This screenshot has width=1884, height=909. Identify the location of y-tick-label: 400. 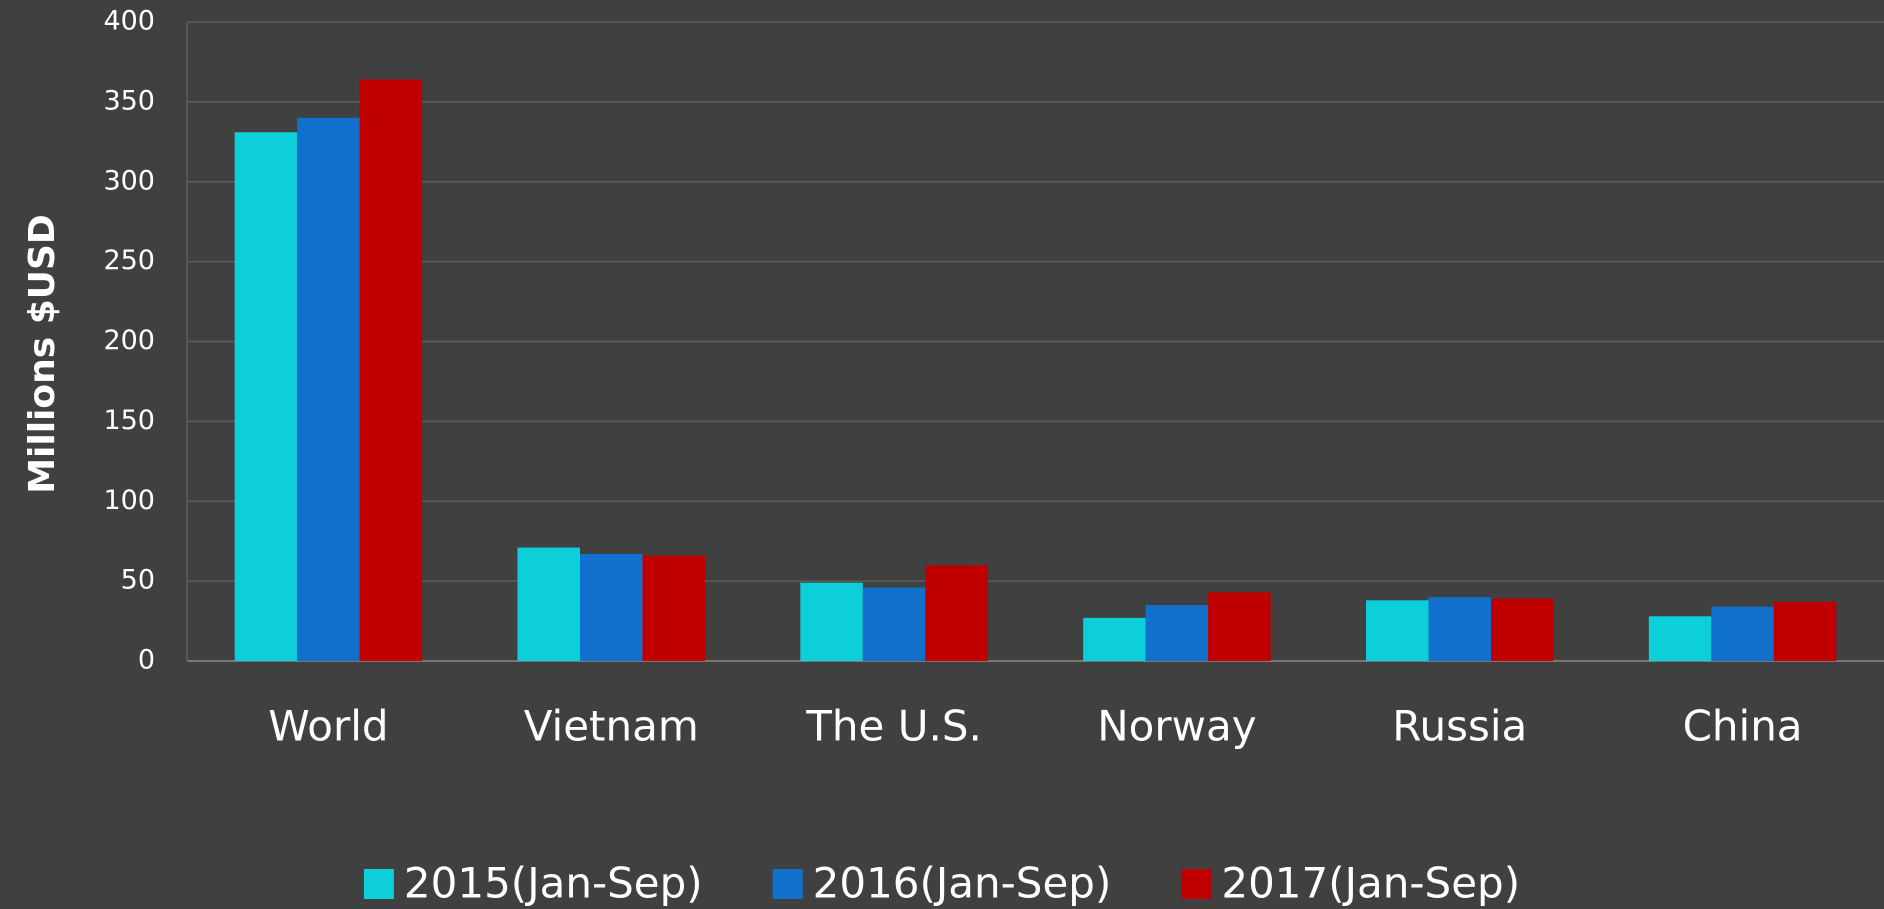
(129, 21).